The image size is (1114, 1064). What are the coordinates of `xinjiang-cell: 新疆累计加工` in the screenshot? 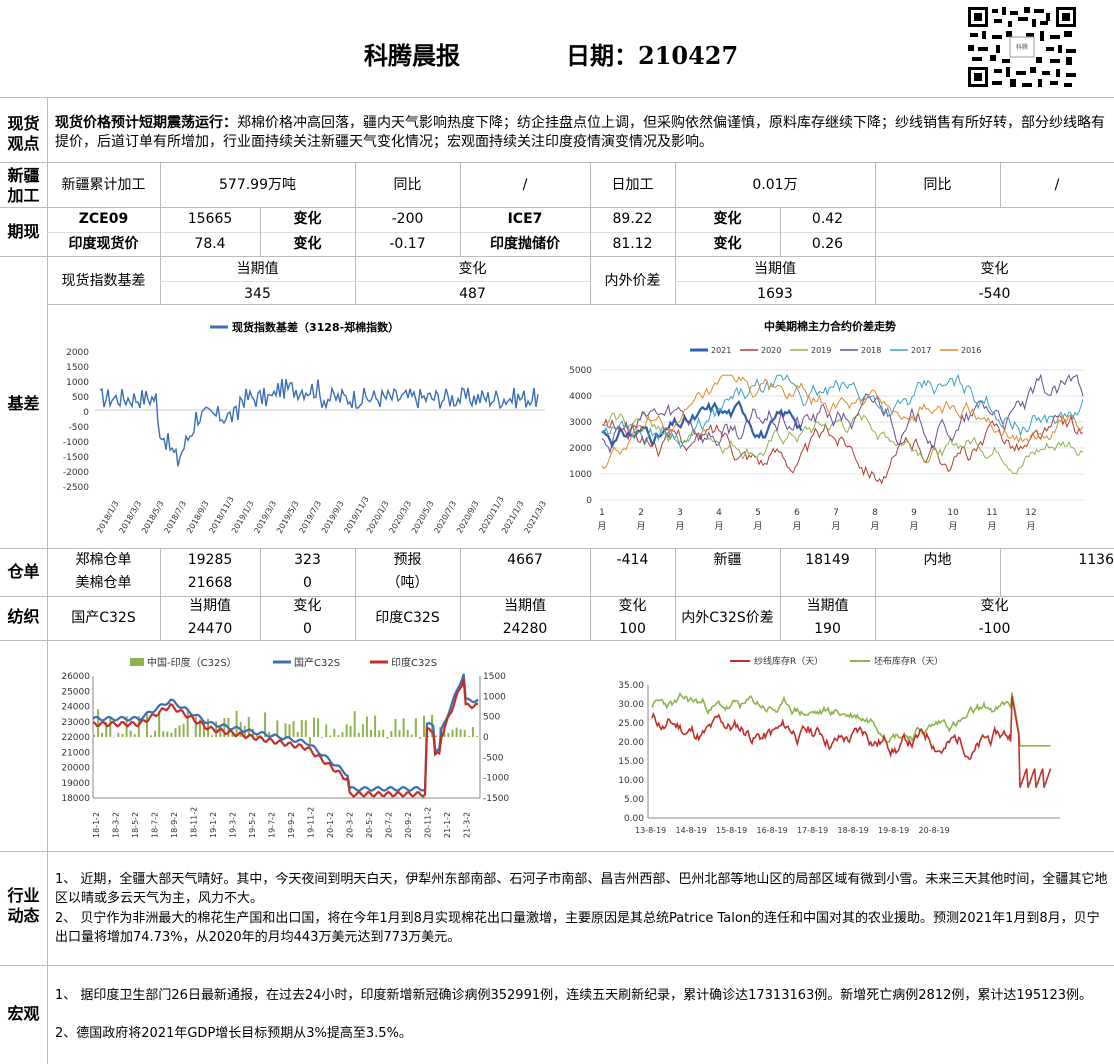 It's located at (103, 185).